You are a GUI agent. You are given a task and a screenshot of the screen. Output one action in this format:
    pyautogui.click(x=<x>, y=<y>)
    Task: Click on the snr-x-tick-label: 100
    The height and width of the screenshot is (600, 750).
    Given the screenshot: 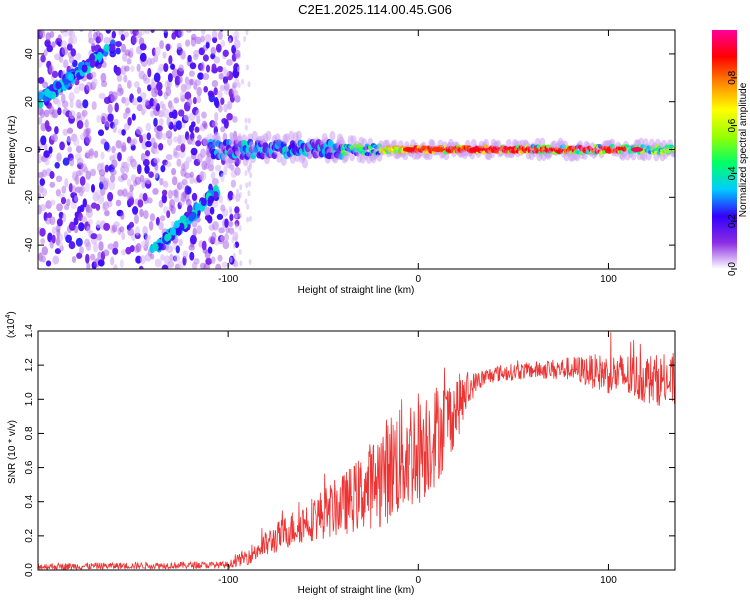 What is the action you would take?
    pyautogui.click(x=608, y=580)
    